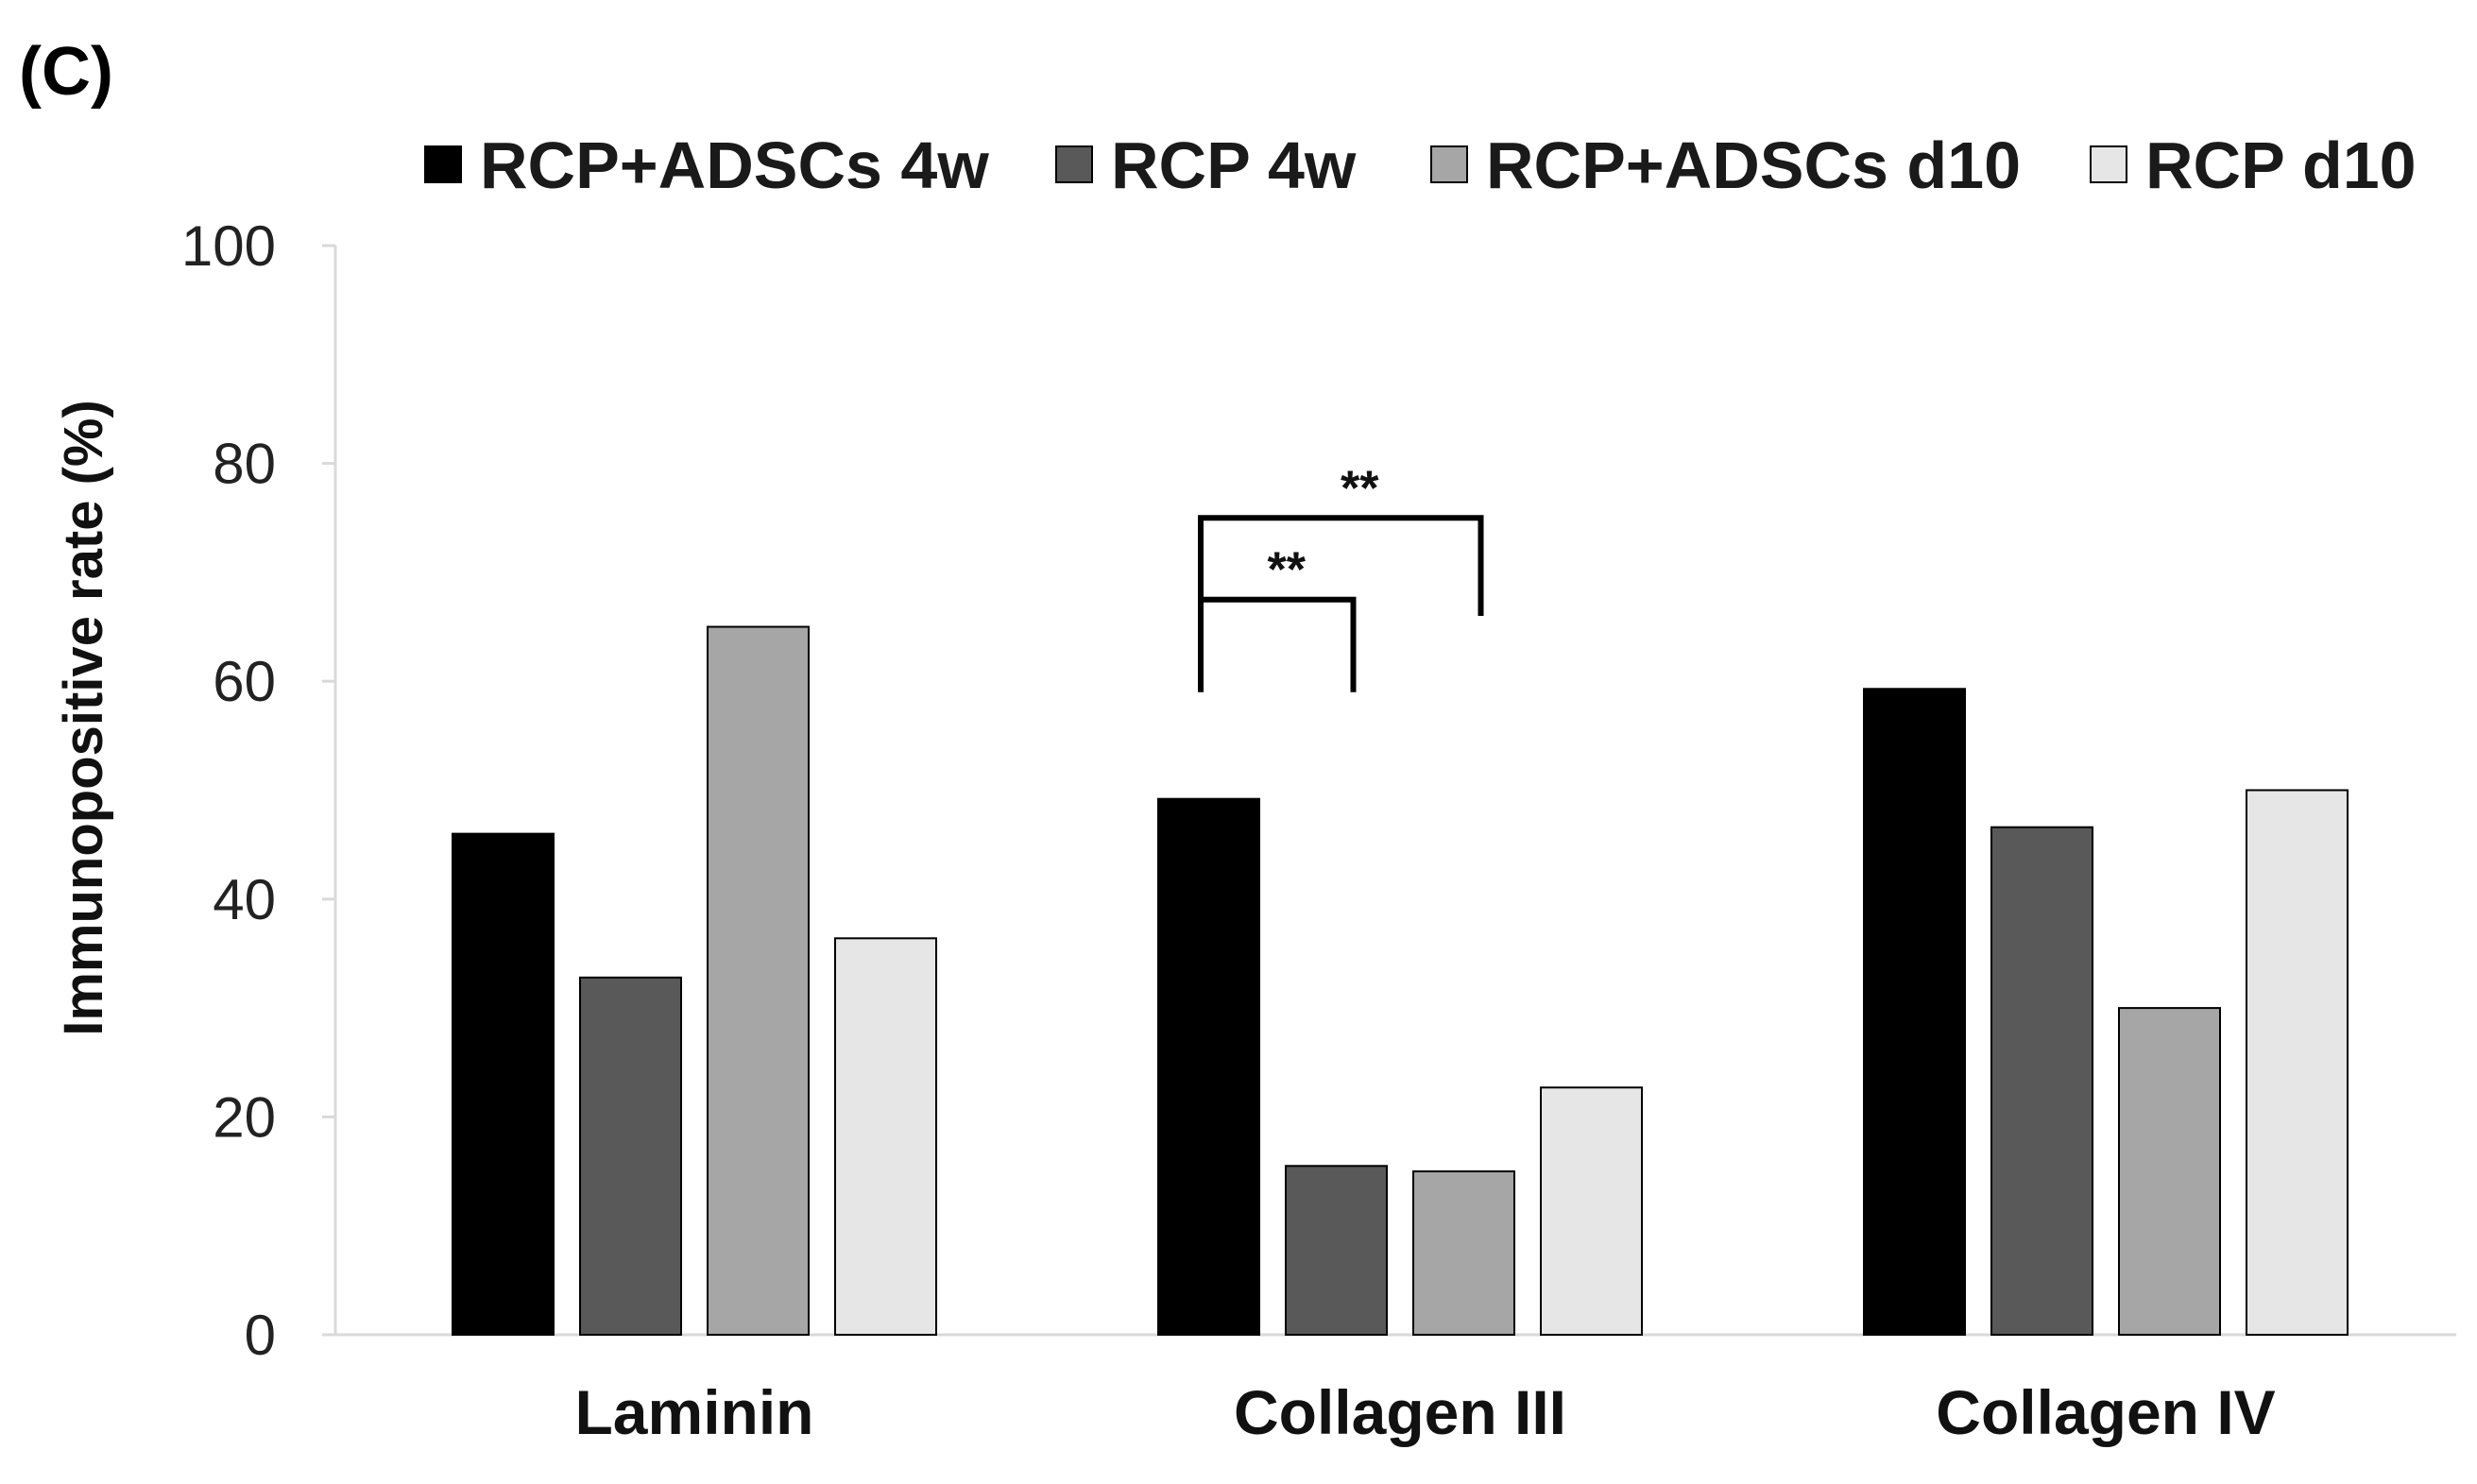  Describe the element at coordinates (2042, 1081) in the screenshot. I see `bar-collagen-iv-rcp-4w` at that location.